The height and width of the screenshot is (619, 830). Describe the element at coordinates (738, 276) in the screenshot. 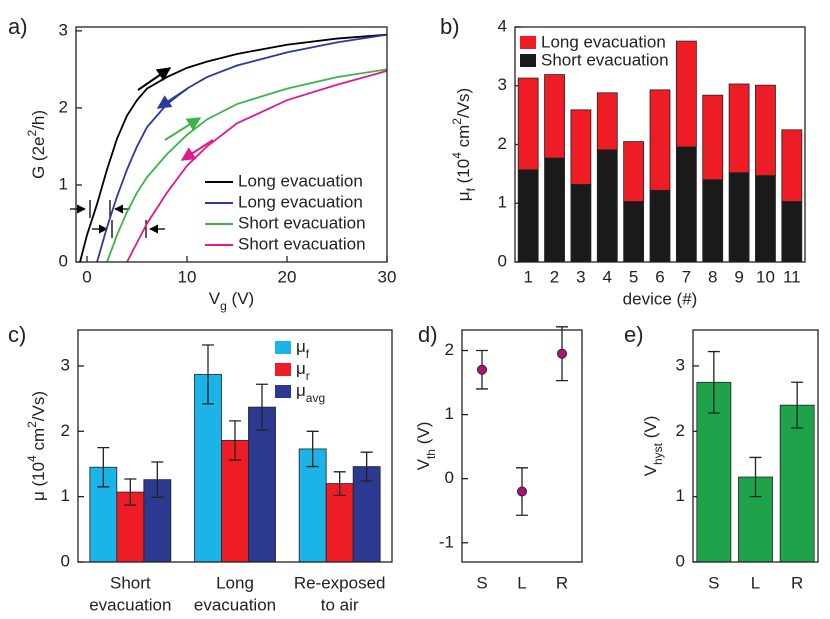

I see `x-tick-label: 9` at that location.